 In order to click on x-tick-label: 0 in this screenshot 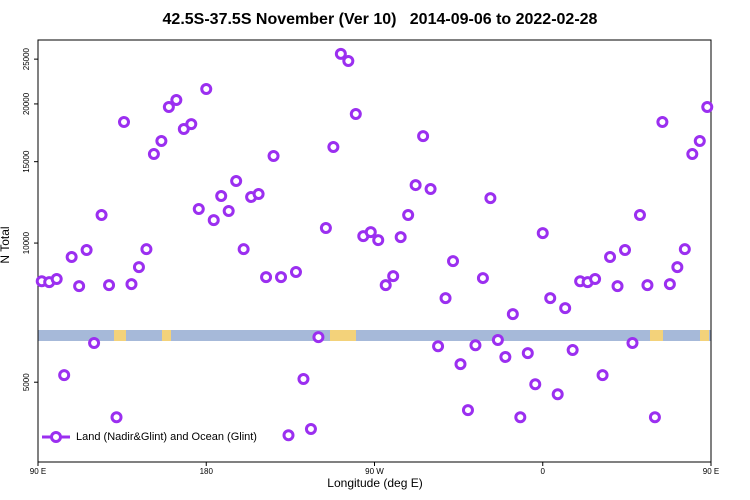, I will do `click(543, 471)`.